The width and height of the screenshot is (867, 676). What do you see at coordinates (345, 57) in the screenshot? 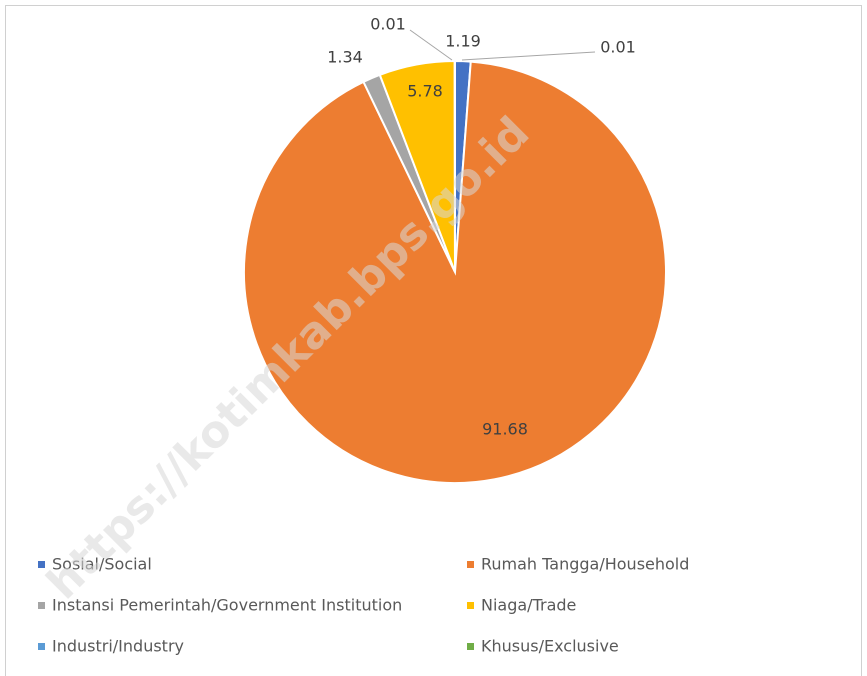
I see `data-label: 1.34` at bounding box center [345, 57].